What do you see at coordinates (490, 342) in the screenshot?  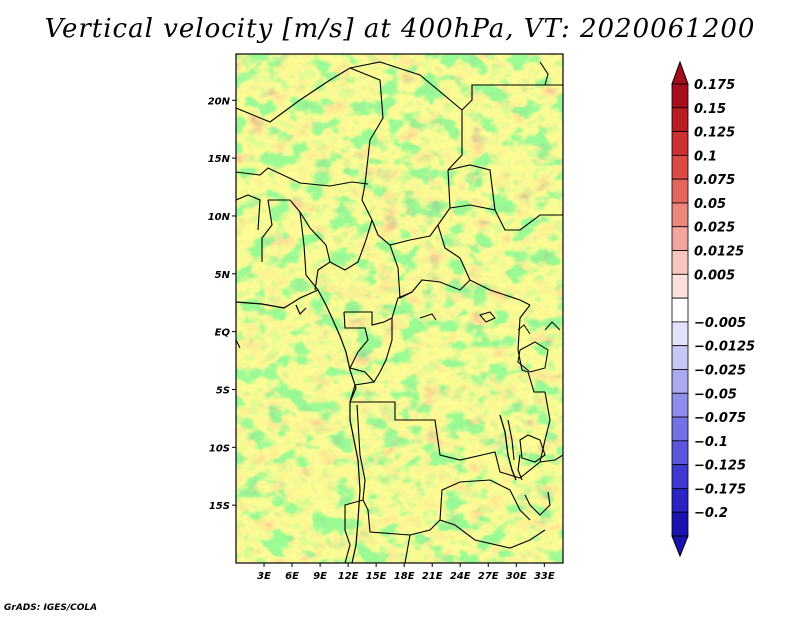 I see `lake-victoria` at bounding box center [490, 342].